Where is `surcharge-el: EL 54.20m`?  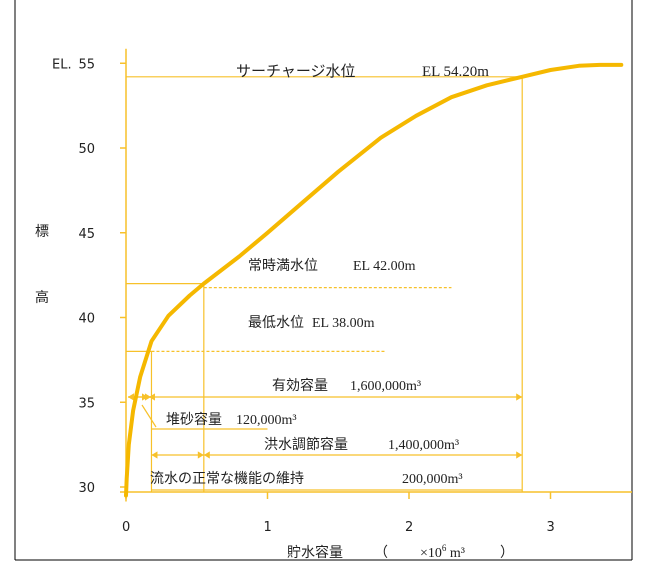 surcharge-el: EL 54.20m is located at coordinates (455, 72).